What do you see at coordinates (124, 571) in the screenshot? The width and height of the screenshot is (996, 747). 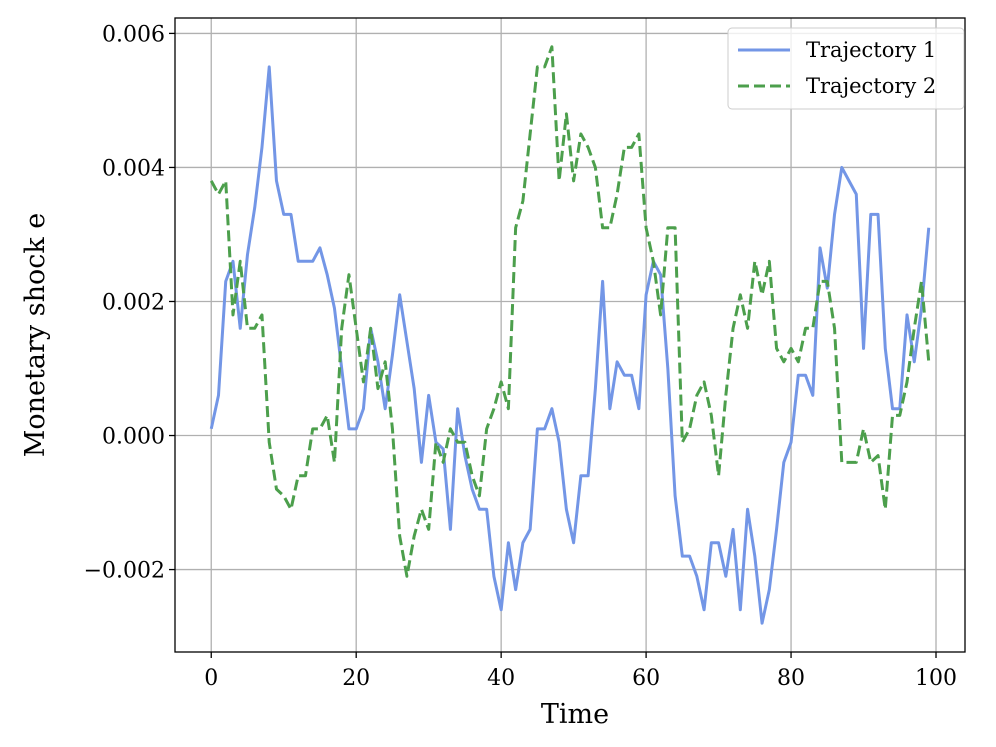 I see `y-tick-label: −0.002` at bounding box center [124, 571].